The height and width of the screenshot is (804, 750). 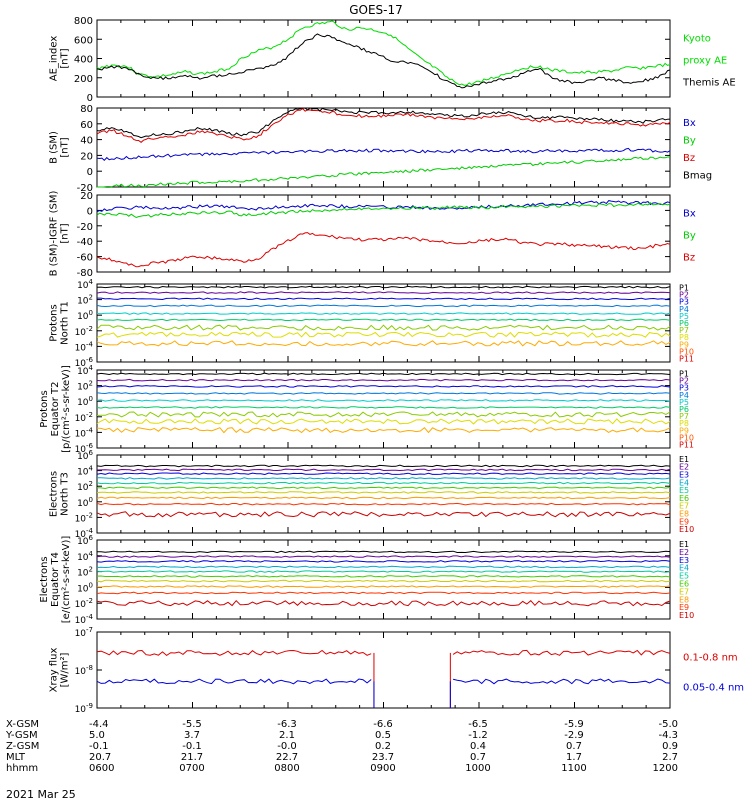 What do you see at coordinates (90, 211) in the screenshot?
I see `y-tick-label: 0` at bounding box center [90, 211].